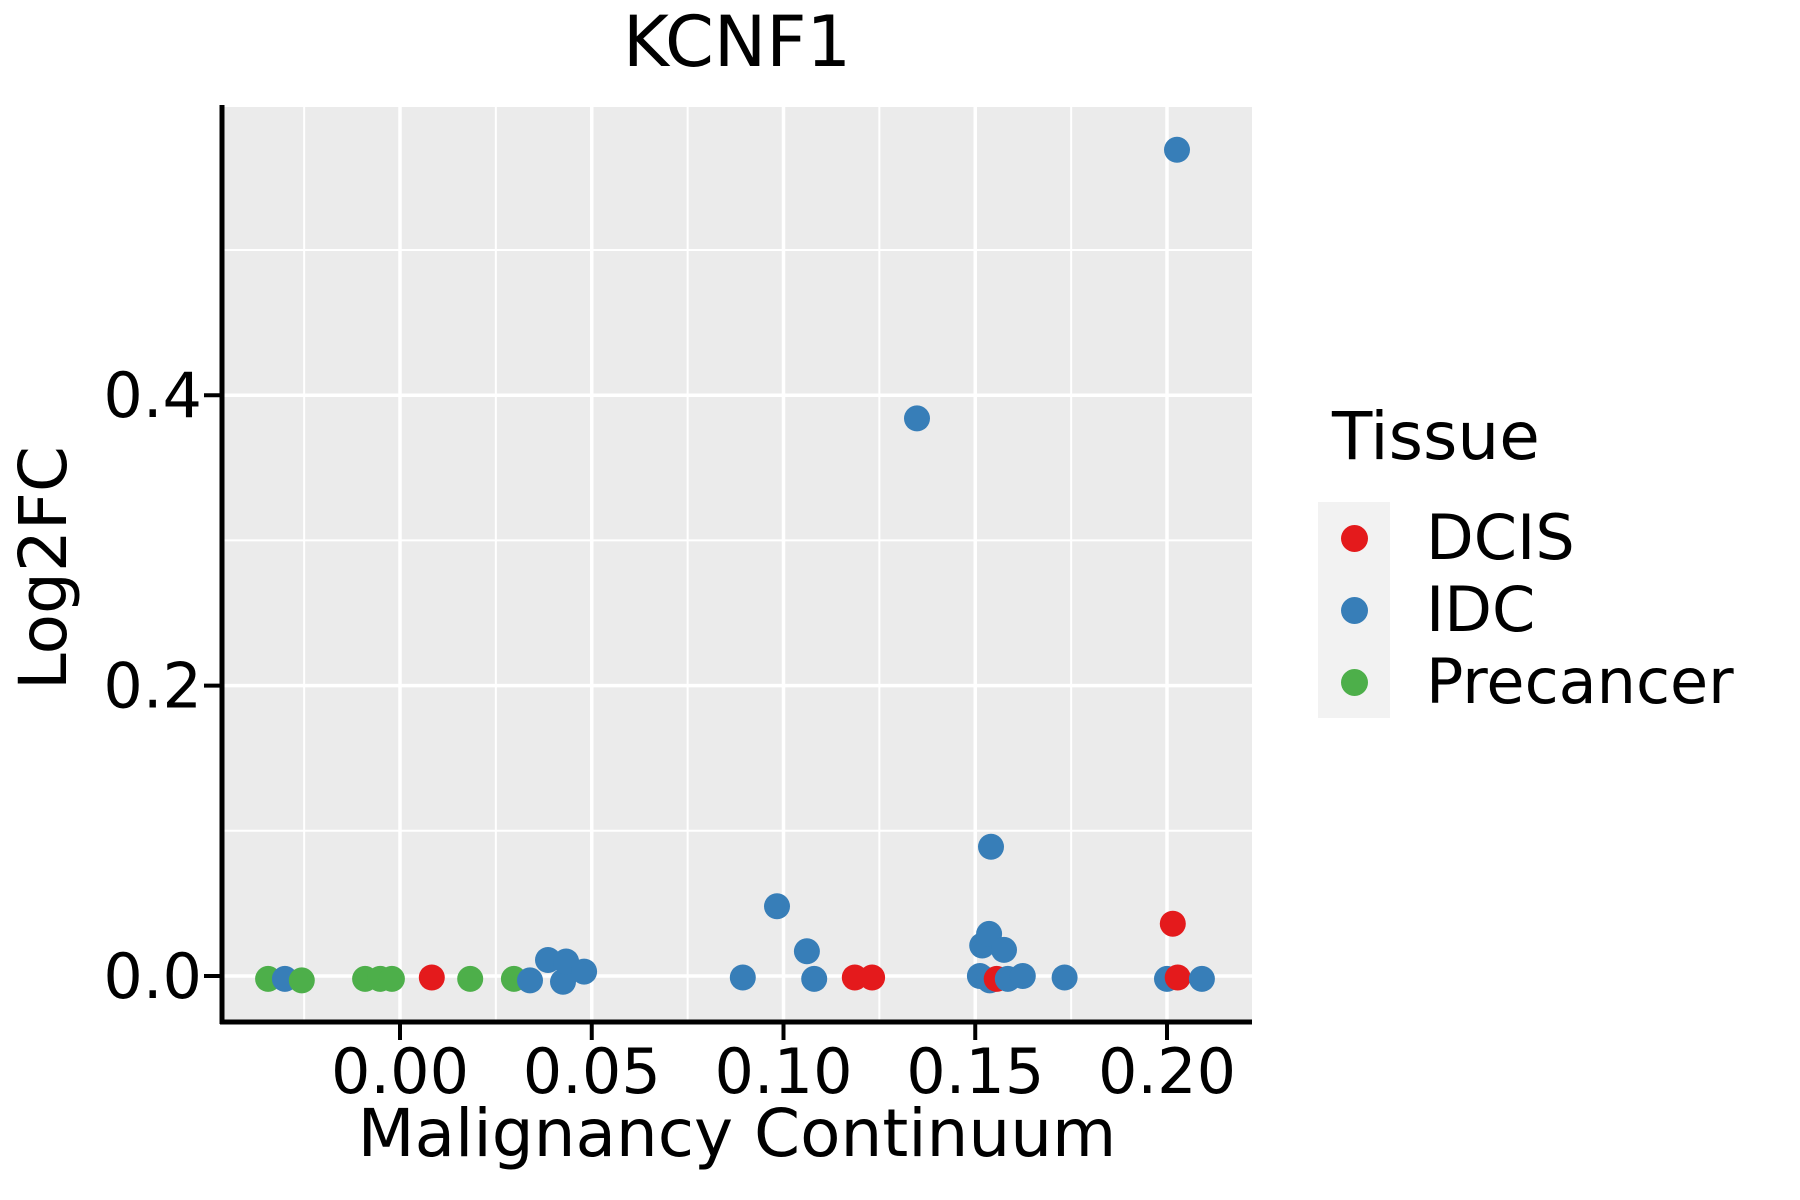  What do you see at coordinates (1436, 436) in the screenshot?
I see `legend-title: Tissue` at bounding box center [1436, 436].